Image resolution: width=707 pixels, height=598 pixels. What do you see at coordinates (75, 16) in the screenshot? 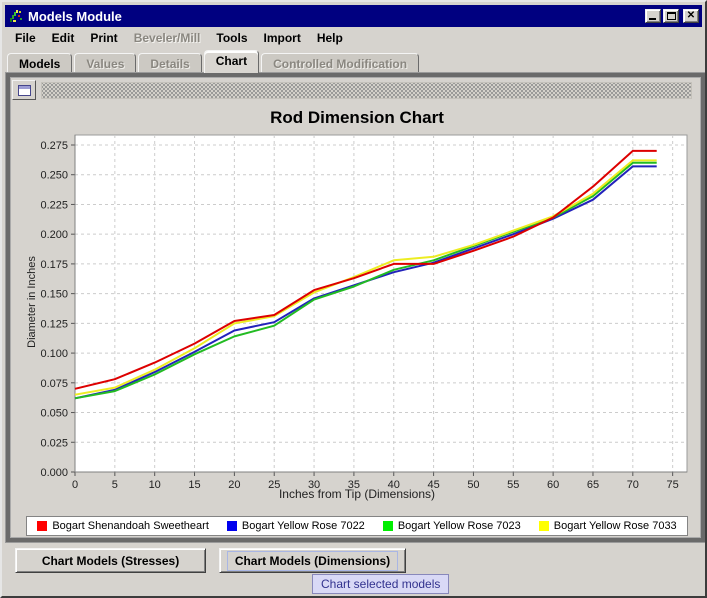
I see `window-title: Models Module` at bounding box center [75, 16].